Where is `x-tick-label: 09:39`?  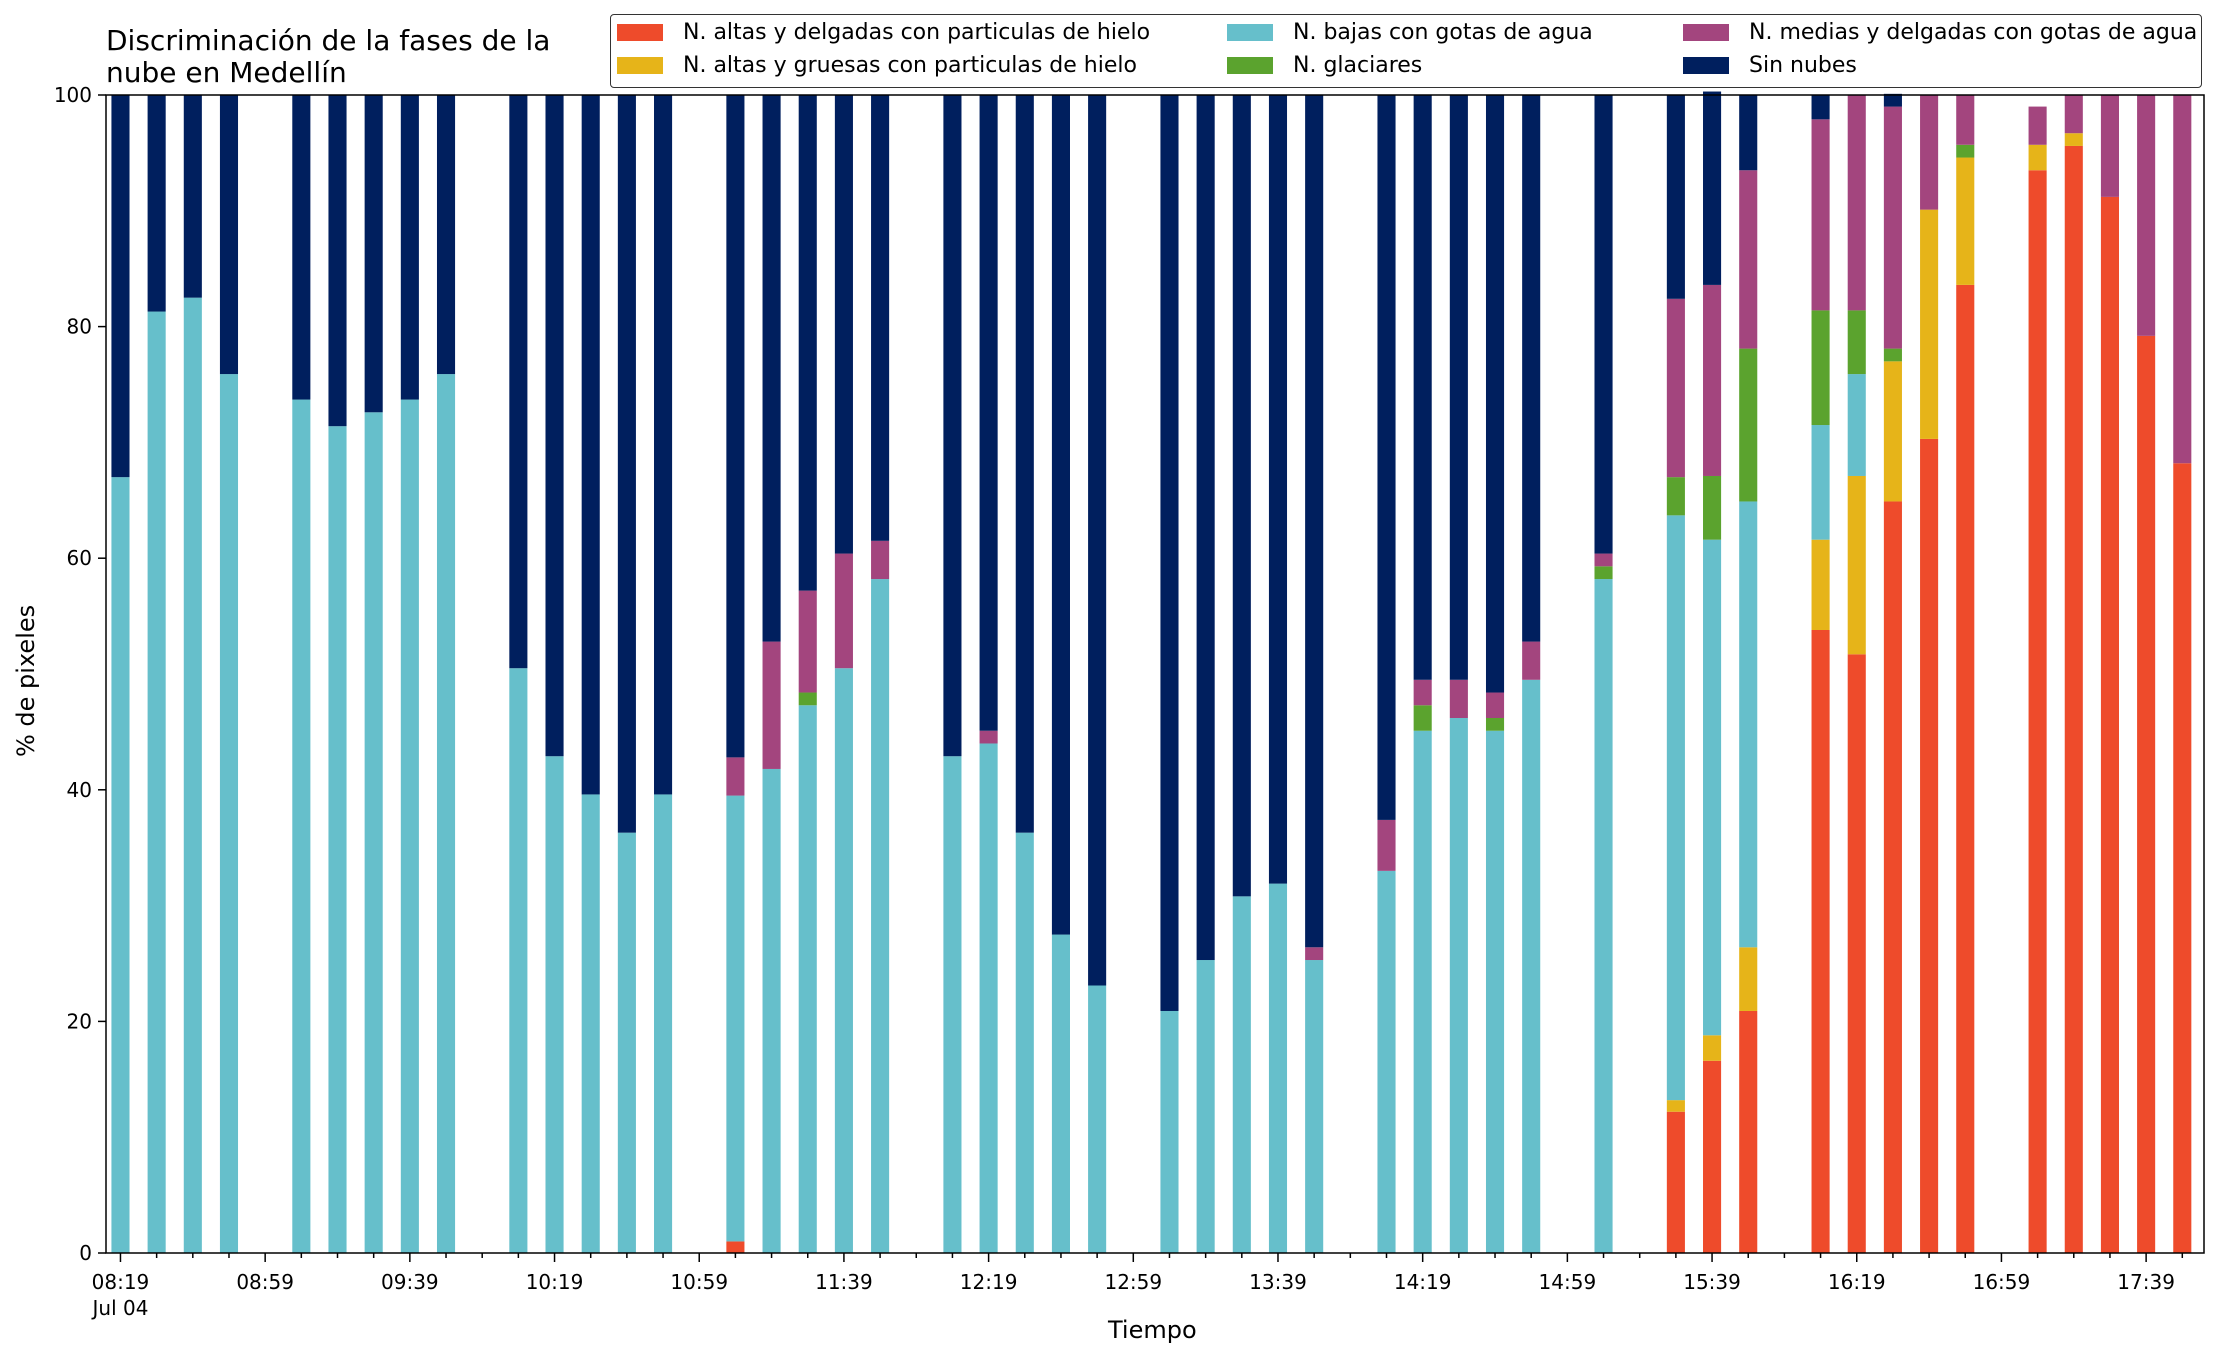 x-tick-label: 09:39 is located at coordinates (410, 1282).